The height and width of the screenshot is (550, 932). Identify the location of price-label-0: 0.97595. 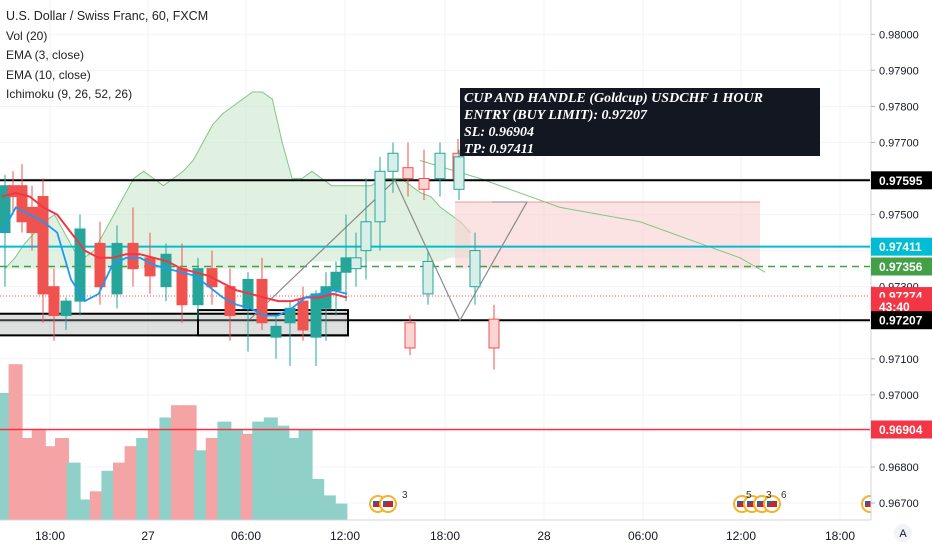
(901, 181).